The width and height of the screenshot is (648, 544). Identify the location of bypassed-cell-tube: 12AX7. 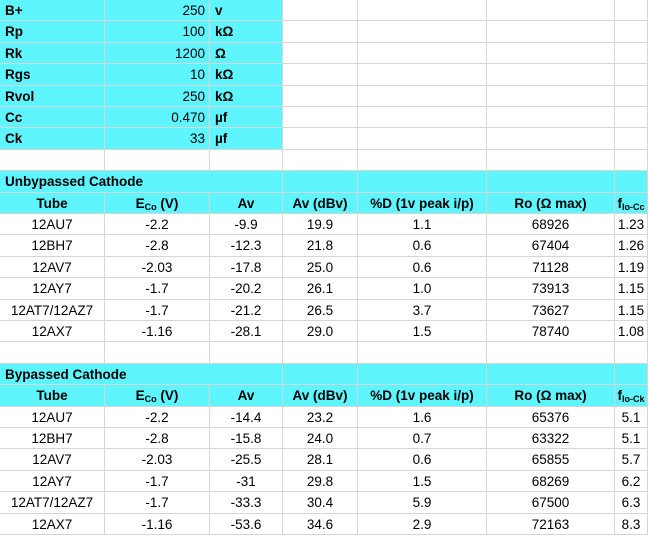
(52, 524).